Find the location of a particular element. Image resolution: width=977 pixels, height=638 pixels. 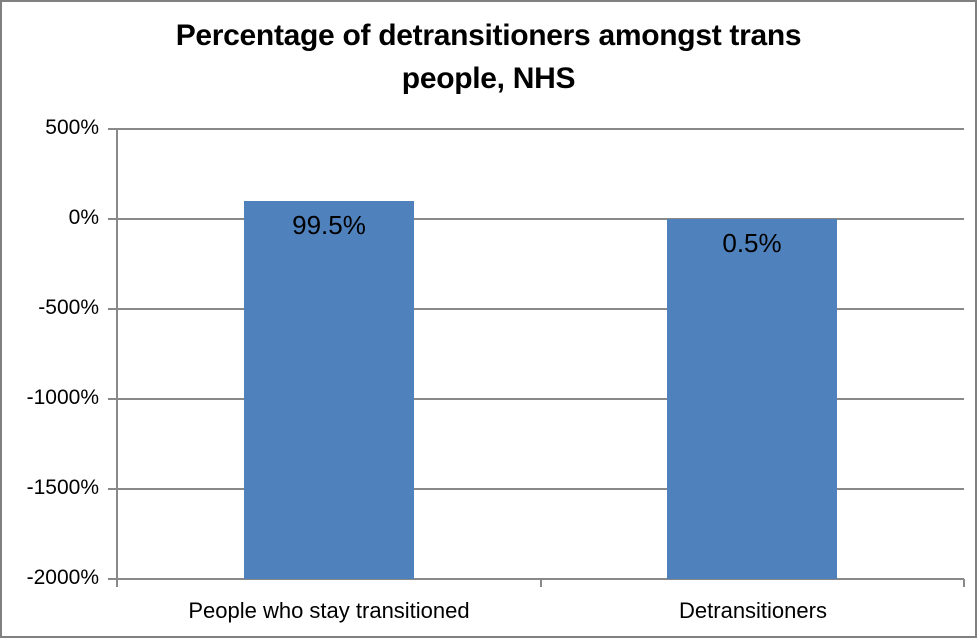

y-tick-label: -500% is located at coordinates (68, 307).